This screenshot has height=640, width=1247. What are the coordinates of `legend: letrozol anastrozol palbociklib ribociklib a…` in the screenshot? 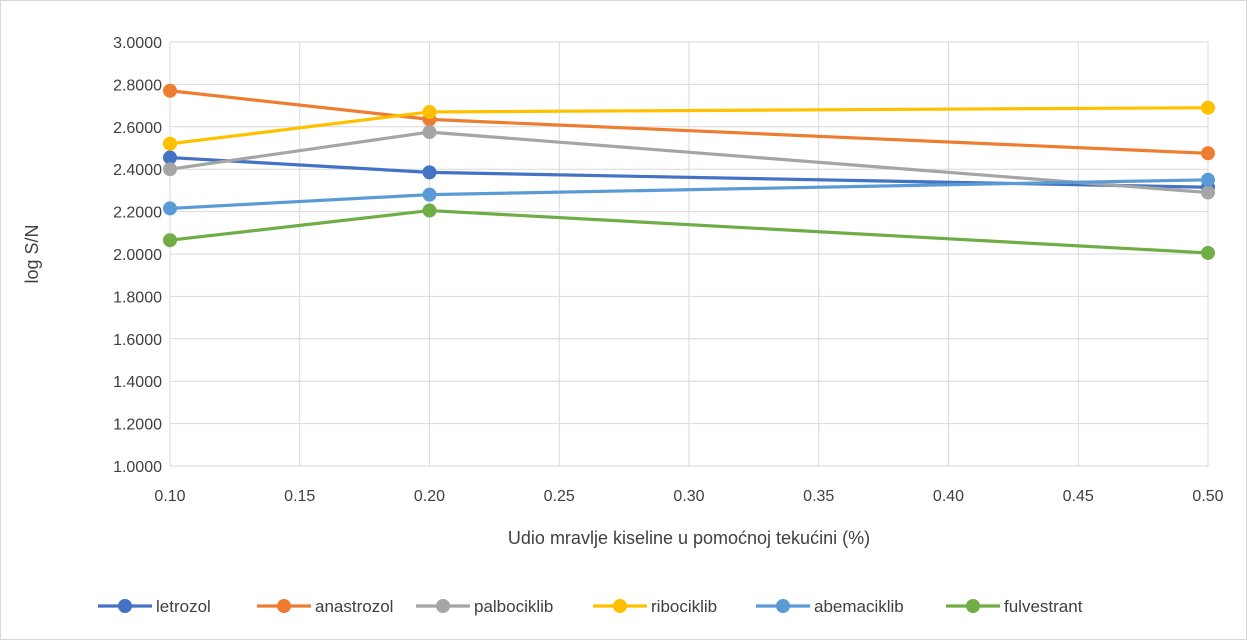 It's located at (590, 606).